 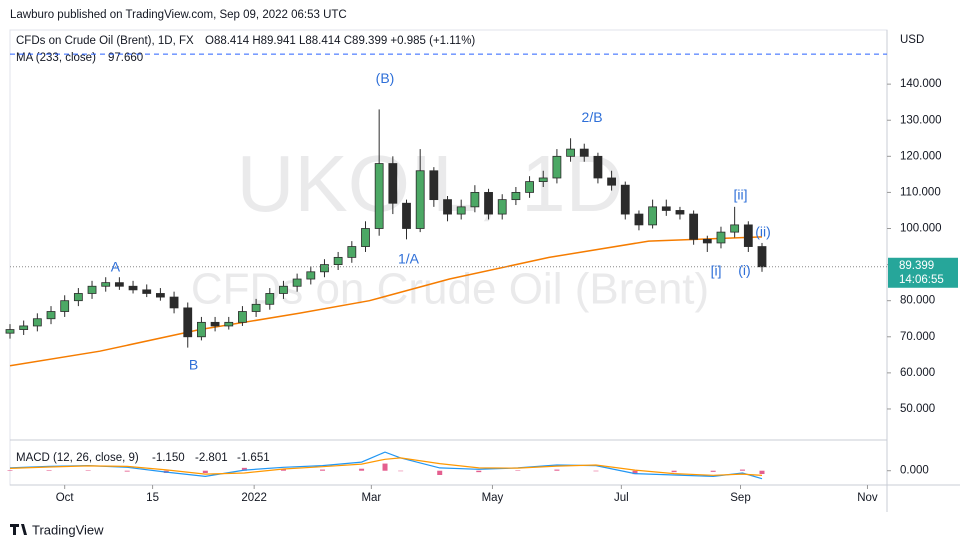 I want to click on y-tick-label: 140.000, so click(x=921, y=84).